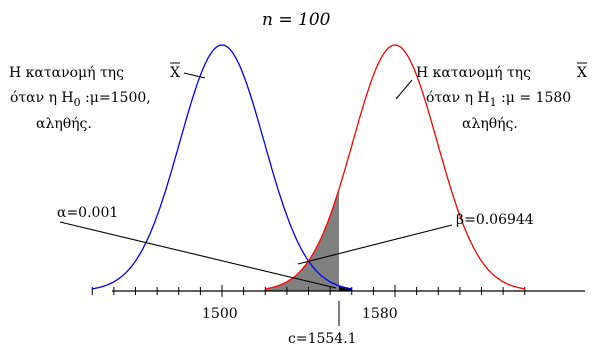  Describe the element at coordinates (296, 20) in the screenshot. I see `sample-size-title: n = 100` at that location.